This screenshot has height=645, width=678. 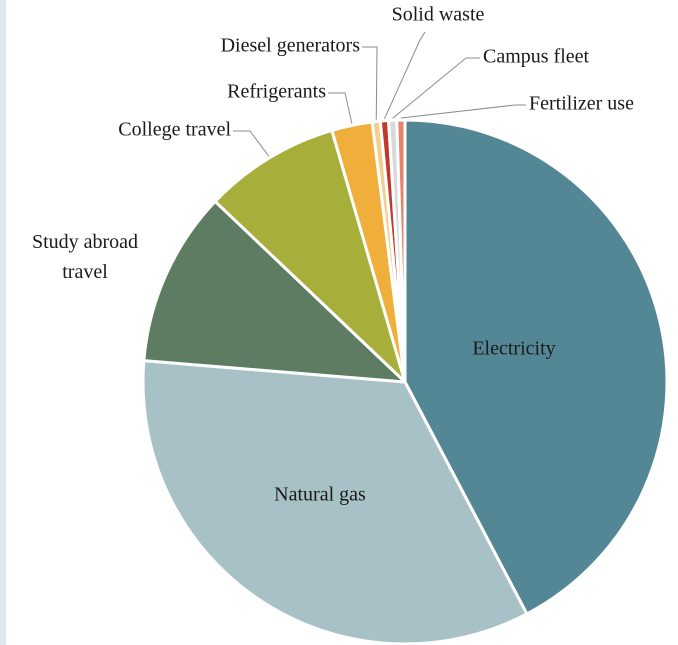 What do you see at coordinates (291, 46) in the screenshot?
I see `slice-label: Diesel generators` at bounding box center [291, 46].